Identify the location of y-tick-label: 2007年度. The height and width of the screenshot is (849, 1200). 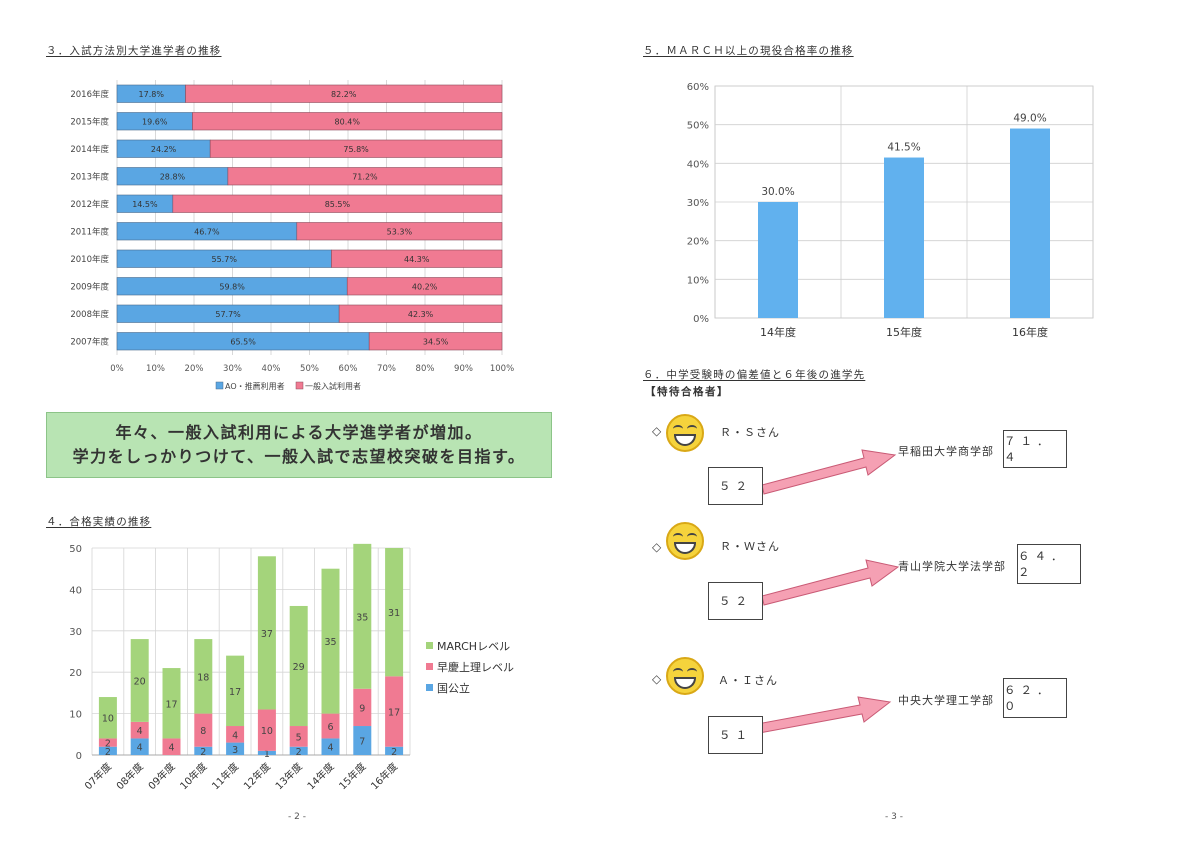
(89, 341).